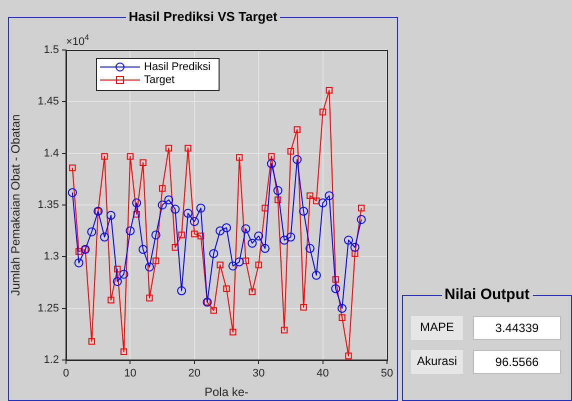 This screenshot has height=401, width=572. I want to click on x-tick-label: 30, so click(258, 374).